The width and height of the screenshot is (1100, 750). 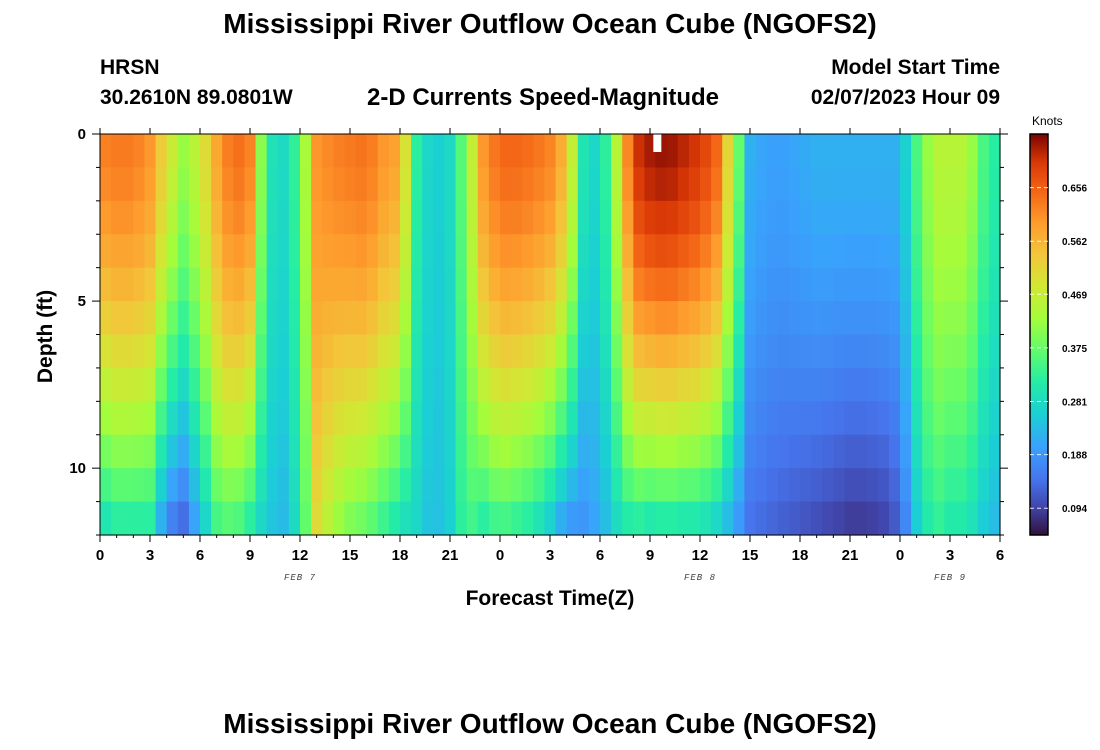 What do you see at coordinates (543, 97) in the screenshot?
I see `chart-subtitle: 2-D Currents Speed-Magnitude` at bounding box center [543, 97].